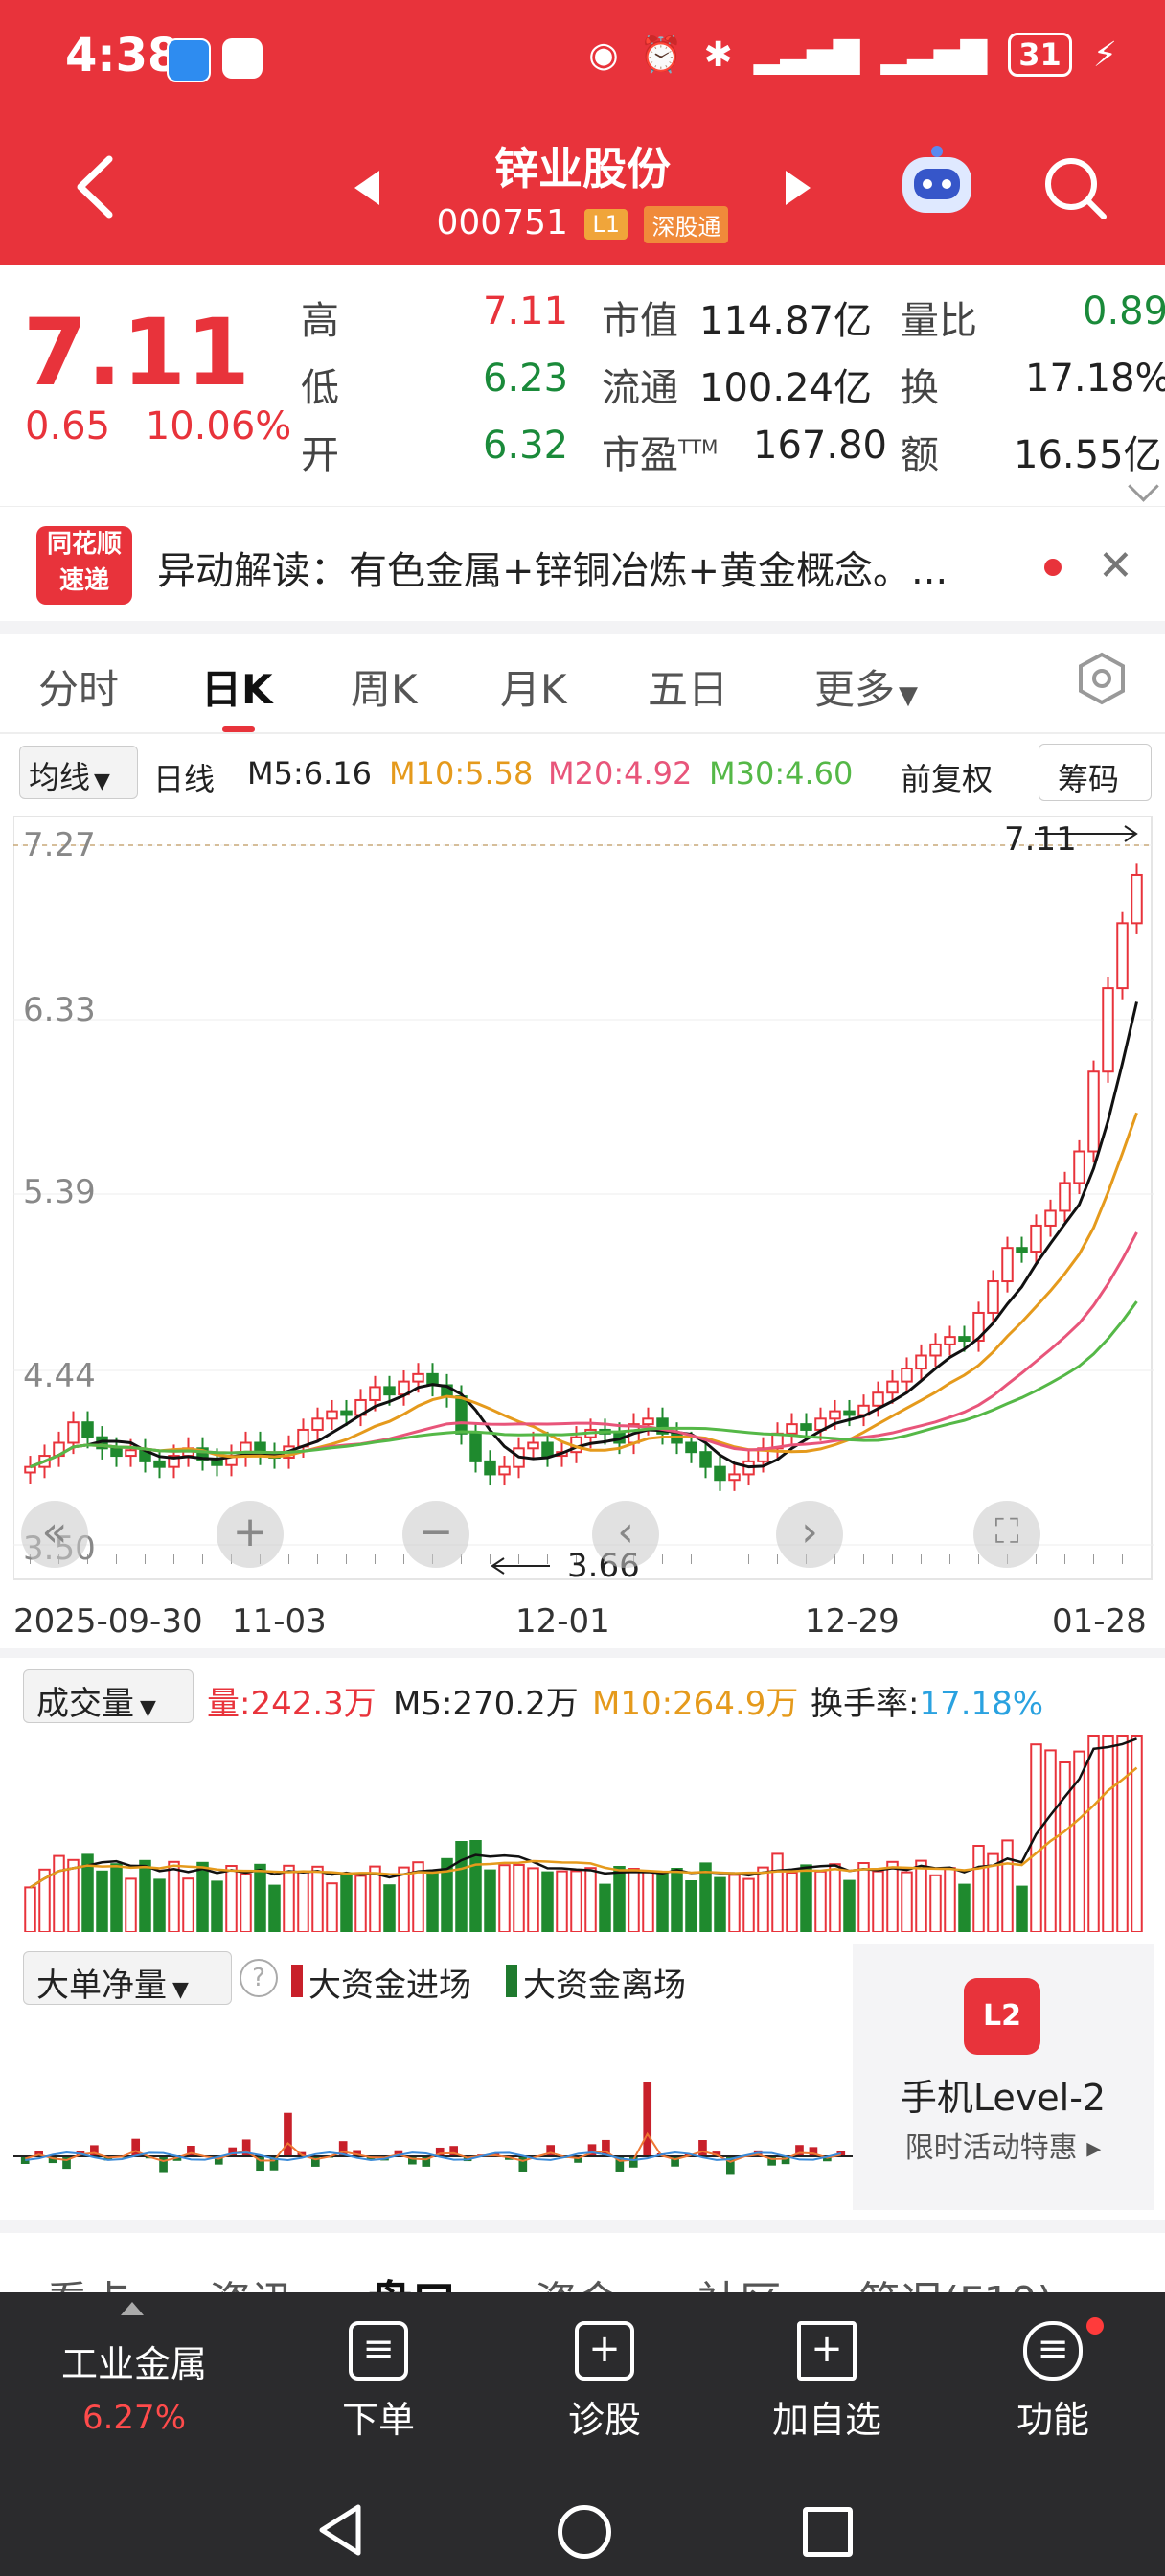  I want to click on volume-ma5-line, so click(583, 1813).